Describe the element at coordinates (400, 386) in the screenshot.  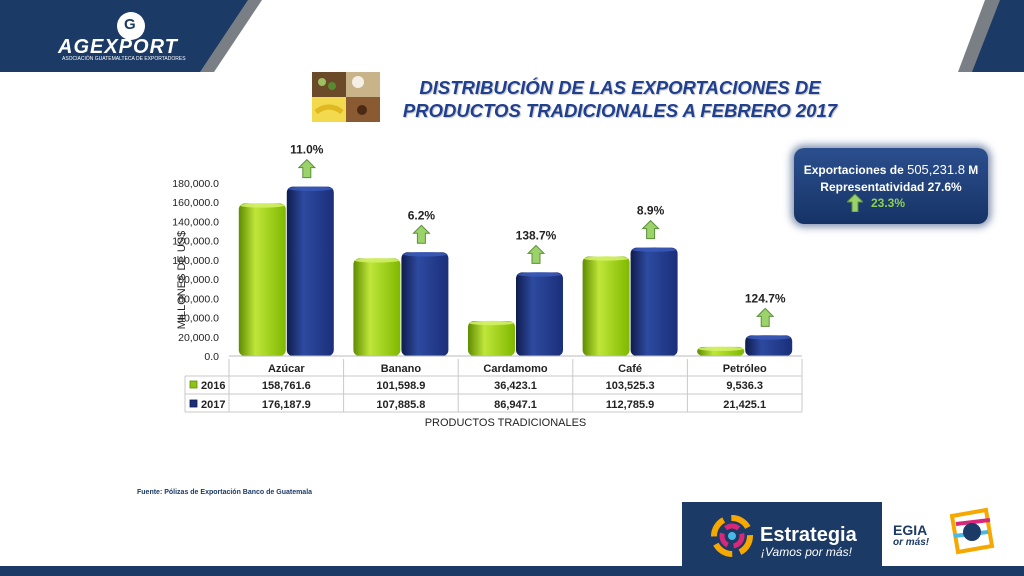
I see `table-value: 101,598.9` at that location.